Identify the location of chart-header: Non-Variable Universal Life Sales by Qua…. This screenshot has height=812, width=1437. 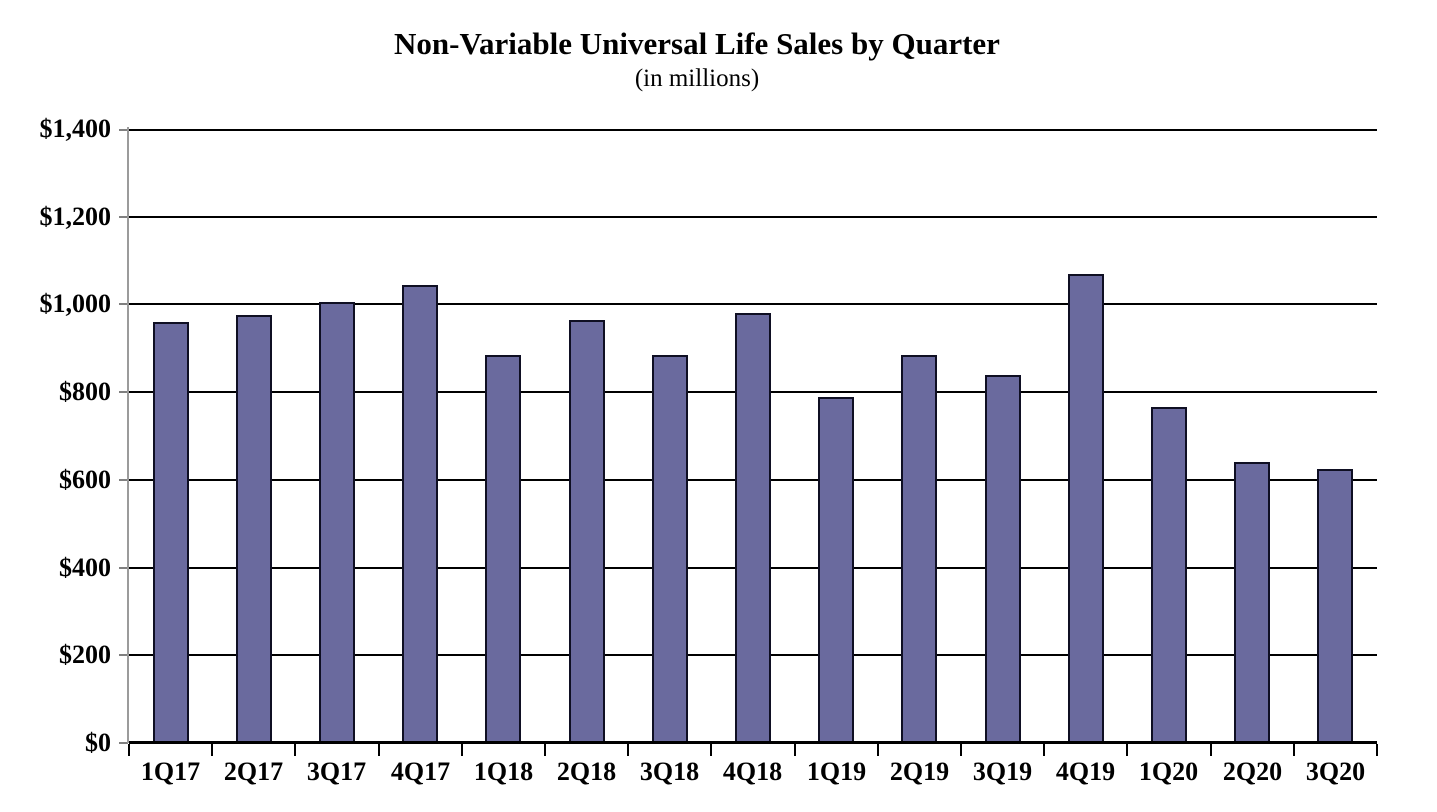
(697, 59).